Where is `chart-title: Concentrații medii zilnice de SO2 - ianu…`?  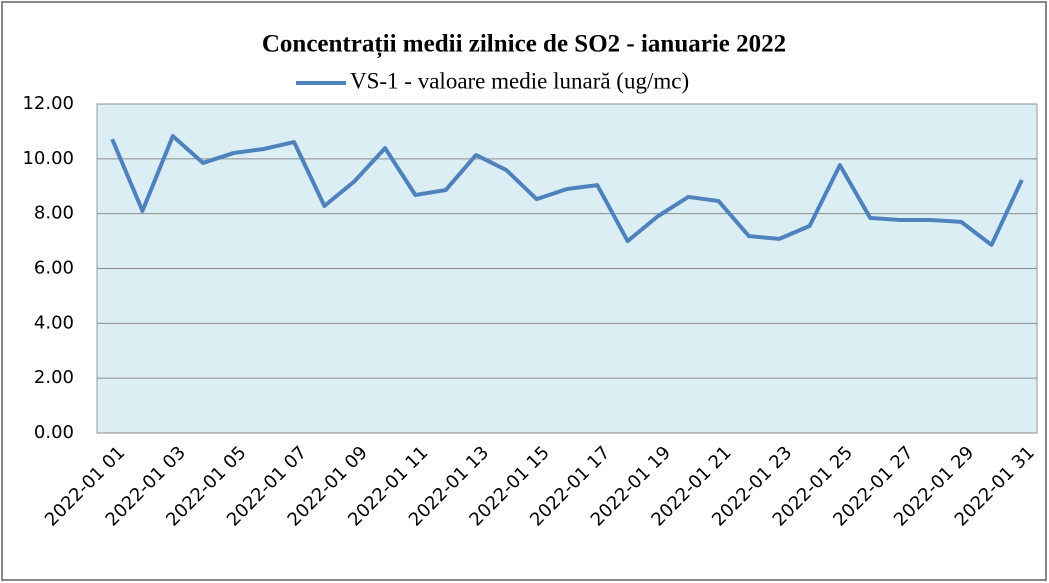 chart-title: Concentrații medii zilnice de SO2 - ianu… is located at coordinates (524, 45).